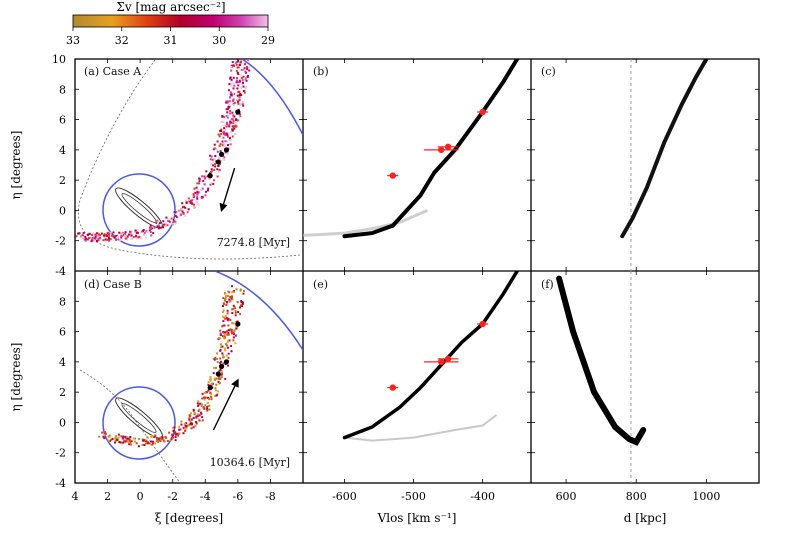 The height and width of the screenshot is (533, 800). What do you see at coordinates (270, 496) in the screenshot?
I see `x-tick-label: -8` at bounding box center [270, 496].